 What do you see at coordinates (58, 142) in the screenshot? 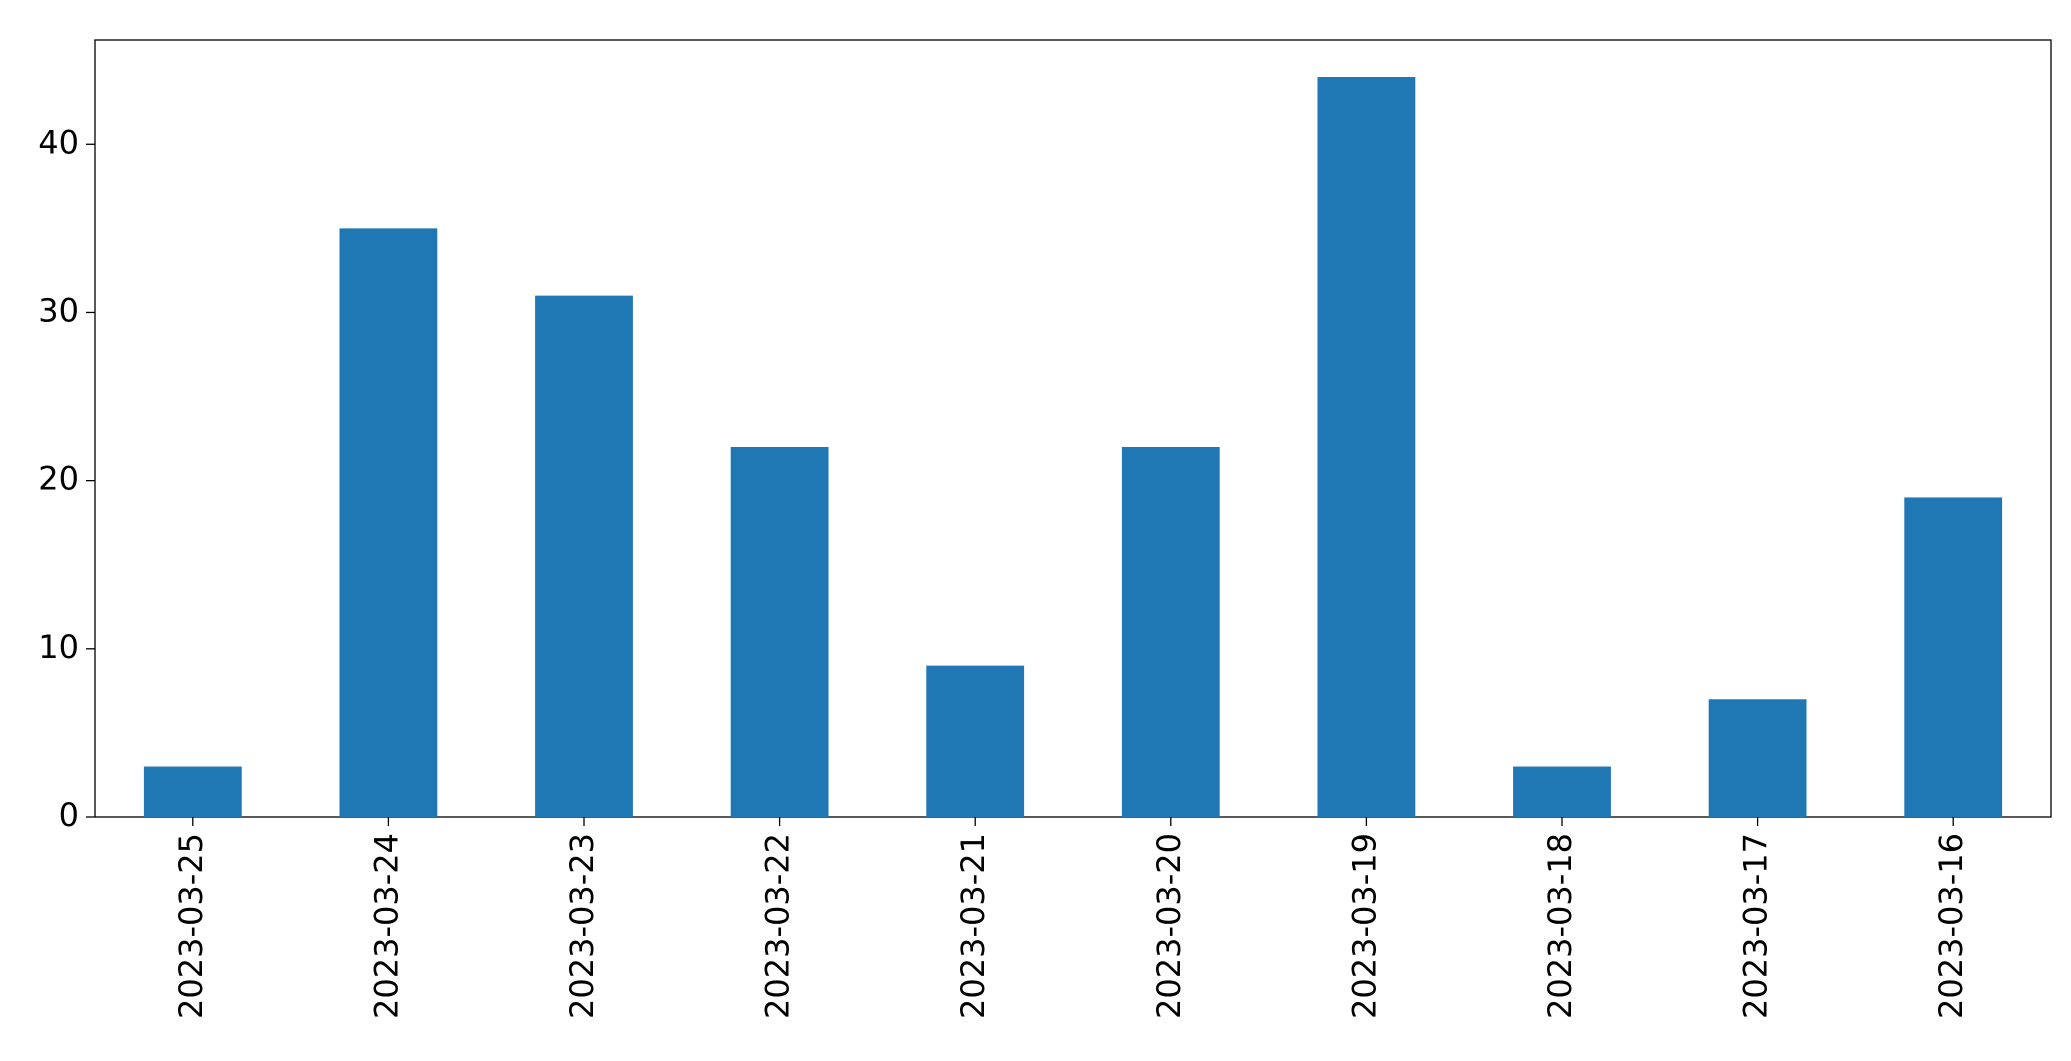
I see `y-tick-label: 40` at bounding box center [58, 142].